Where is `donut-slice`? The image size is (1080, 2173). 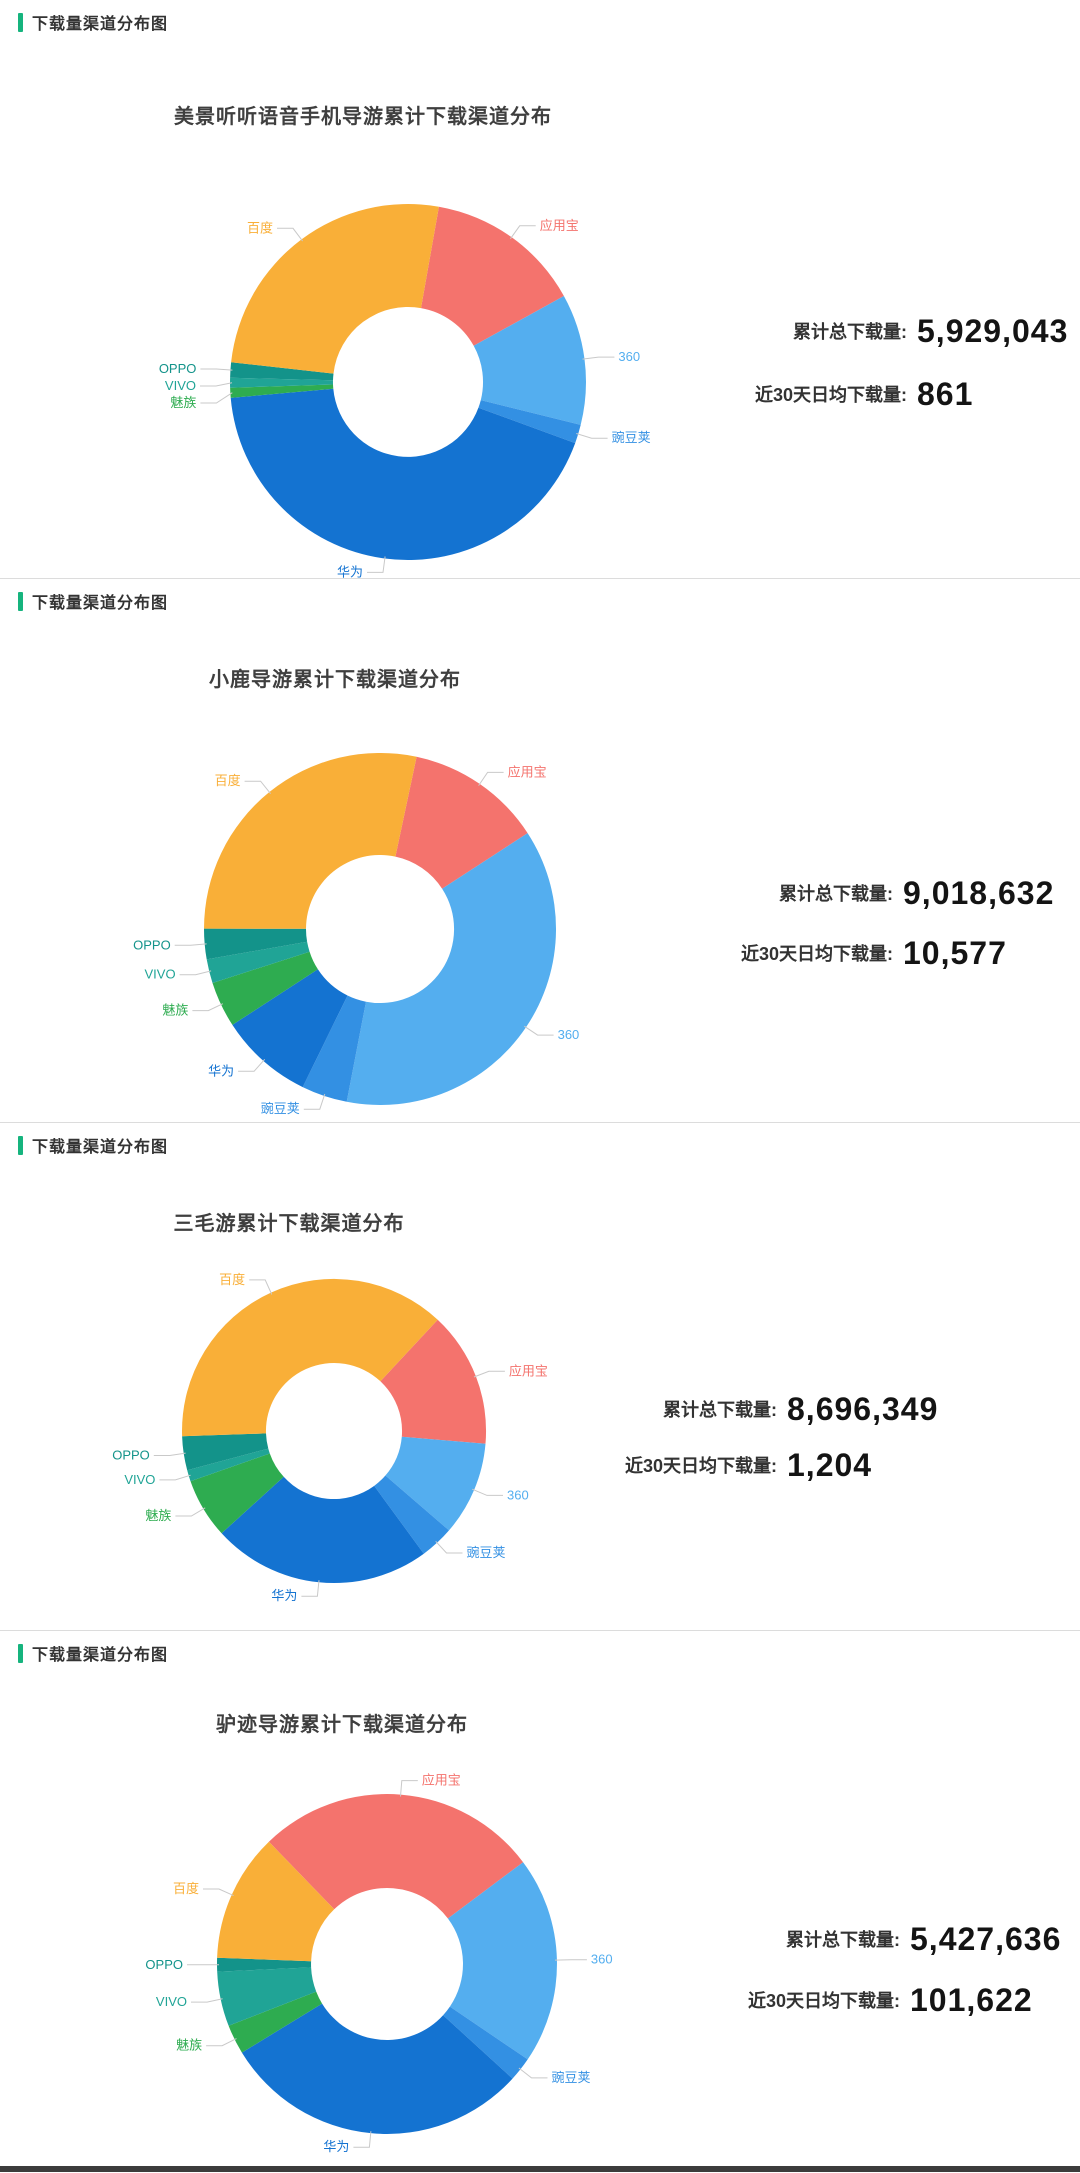
donut-slice is located at coordinates (310, 1357).